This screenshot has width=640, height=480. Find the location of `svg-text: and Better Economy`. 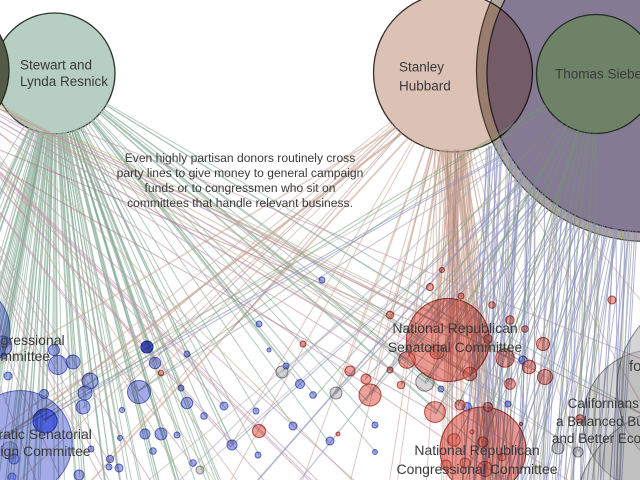

svg-text: and Better Economy is located at coordinates (596, 438).